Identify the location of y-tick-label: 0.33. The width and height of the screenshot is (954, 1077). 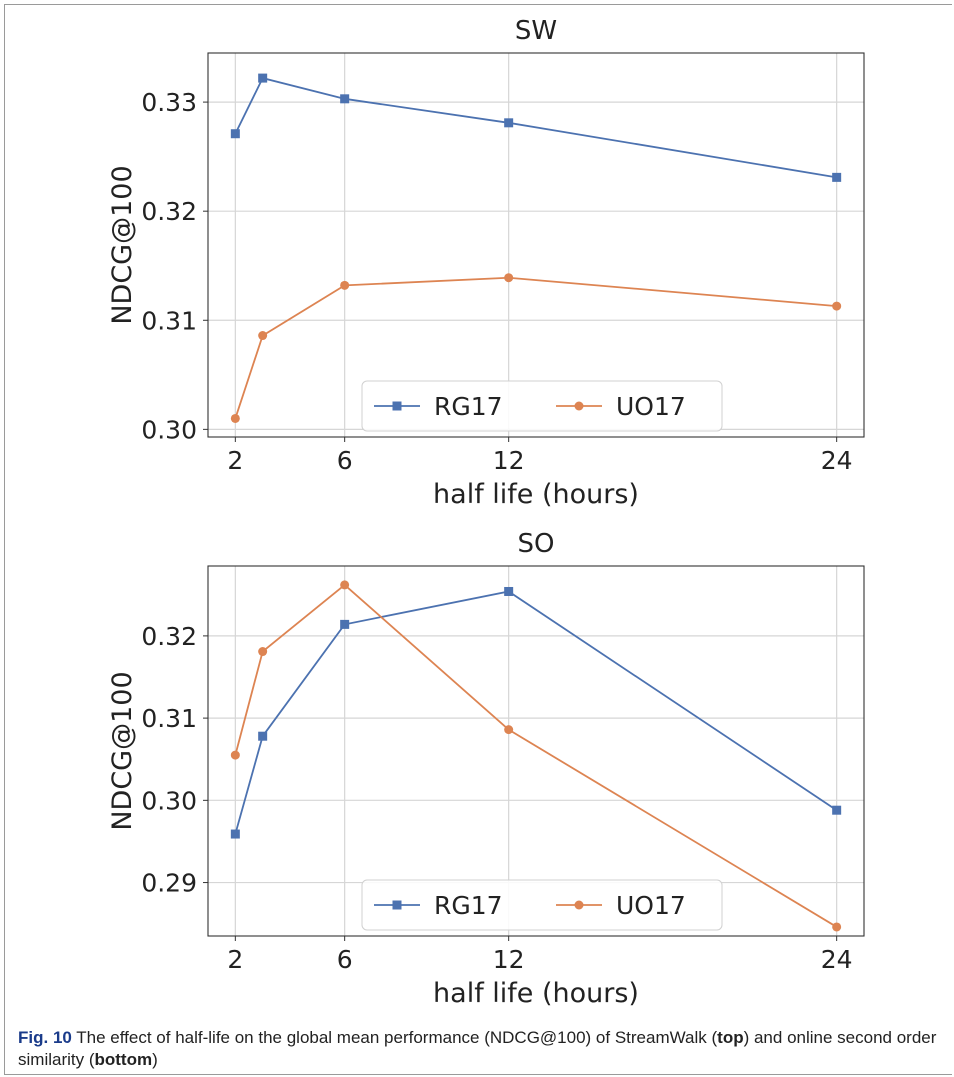
(169, 102).